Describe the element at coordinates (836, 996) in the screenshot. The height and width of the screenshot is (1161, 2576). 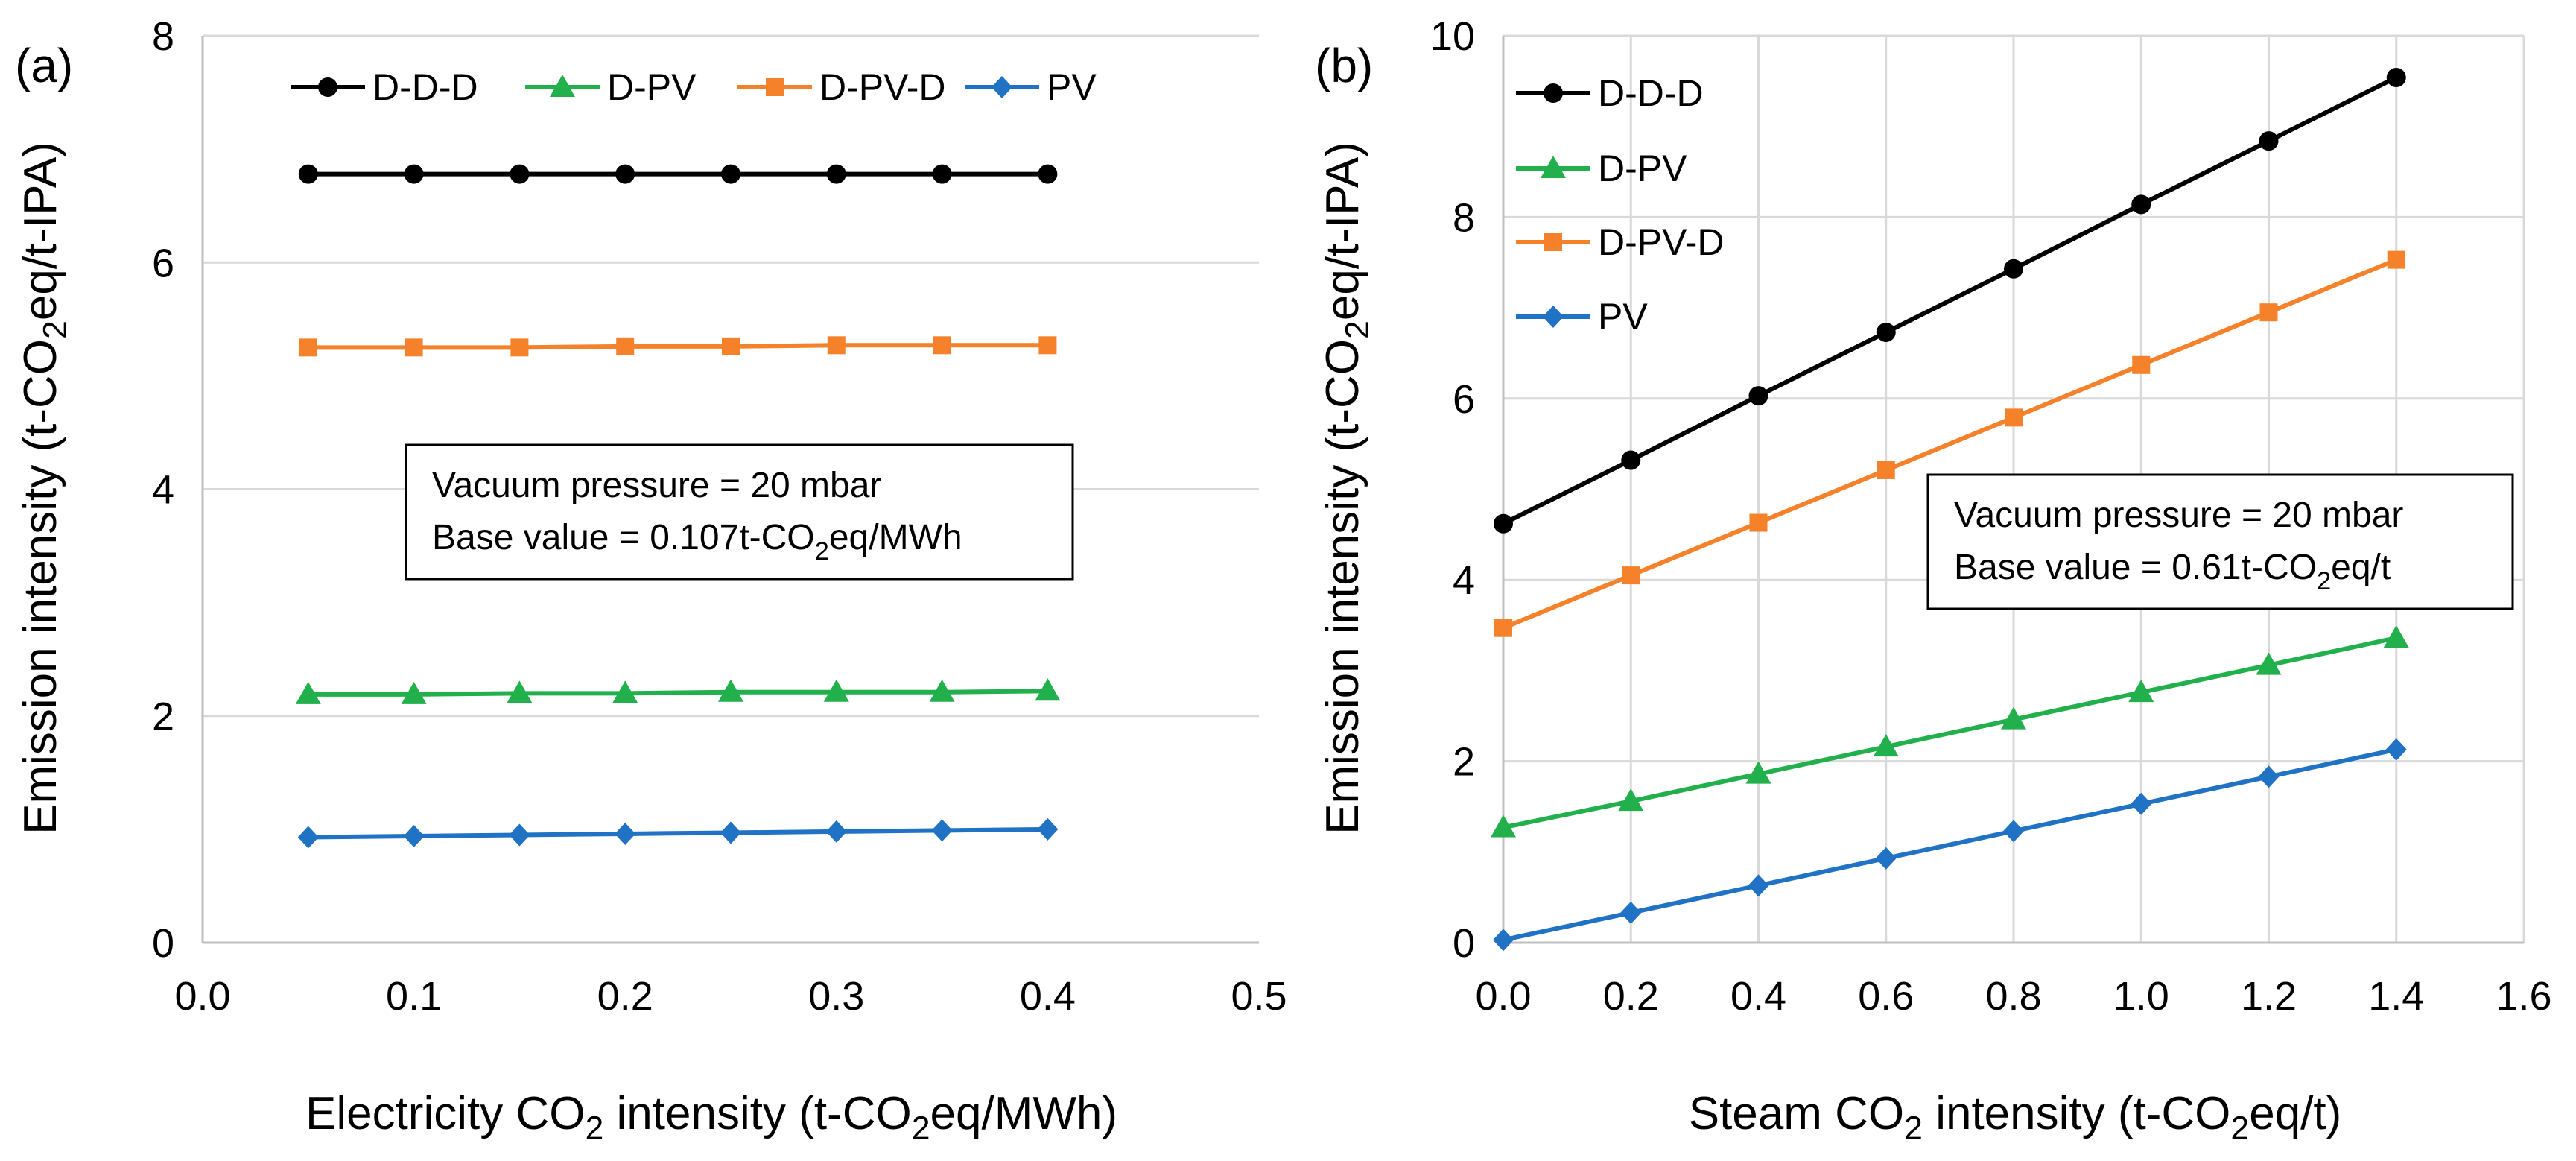
I see `x-tick-label: 0.3` at that location.